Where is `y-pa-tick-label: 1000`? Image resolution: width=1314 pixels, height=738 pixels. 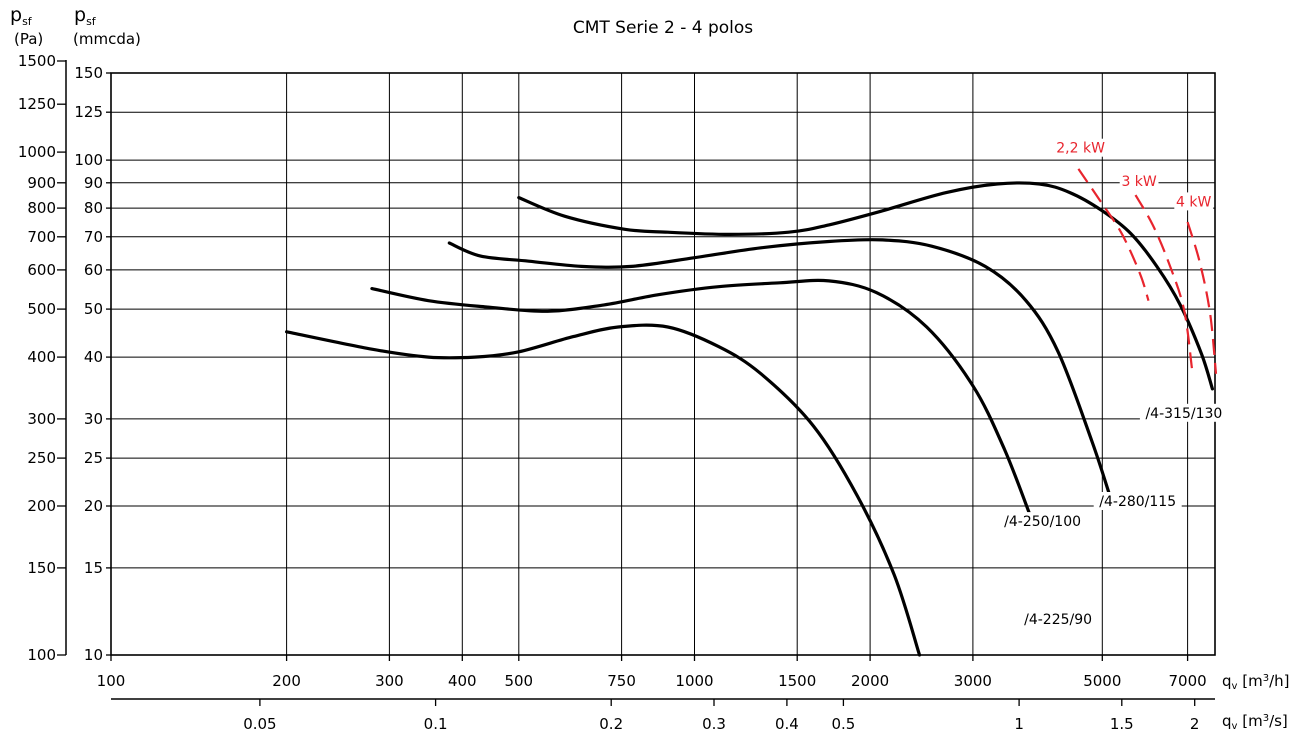 y-pa-tick-label: 1000 is located at coordinates (37, 152).